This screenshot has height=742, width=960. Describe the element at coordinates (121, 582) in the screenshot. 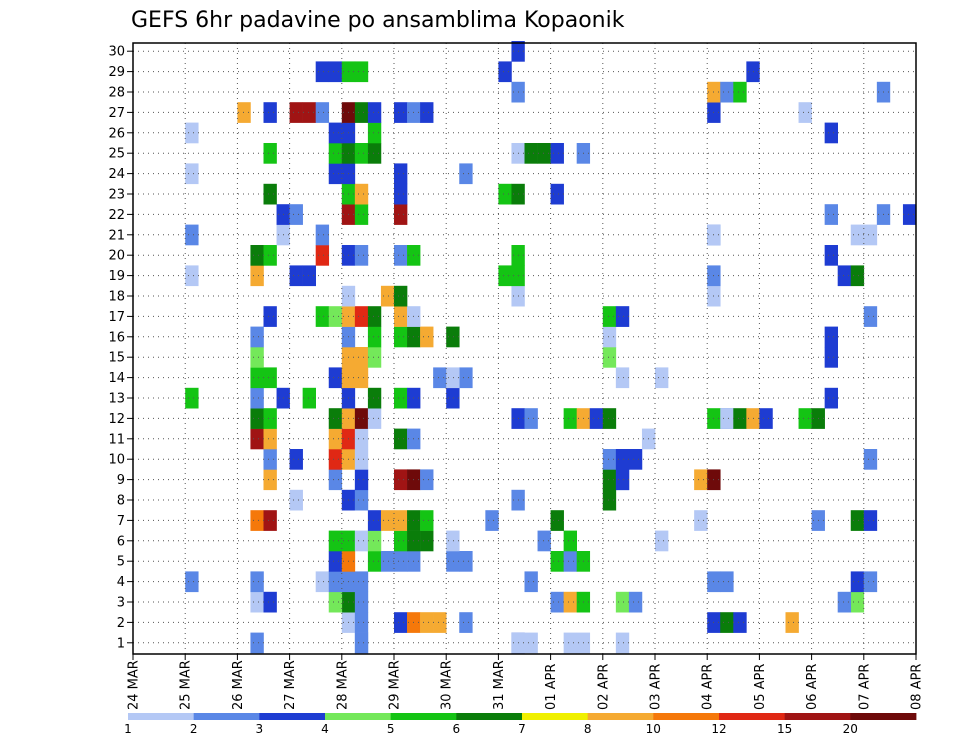

I see `y-tick-label: 4` at that location.